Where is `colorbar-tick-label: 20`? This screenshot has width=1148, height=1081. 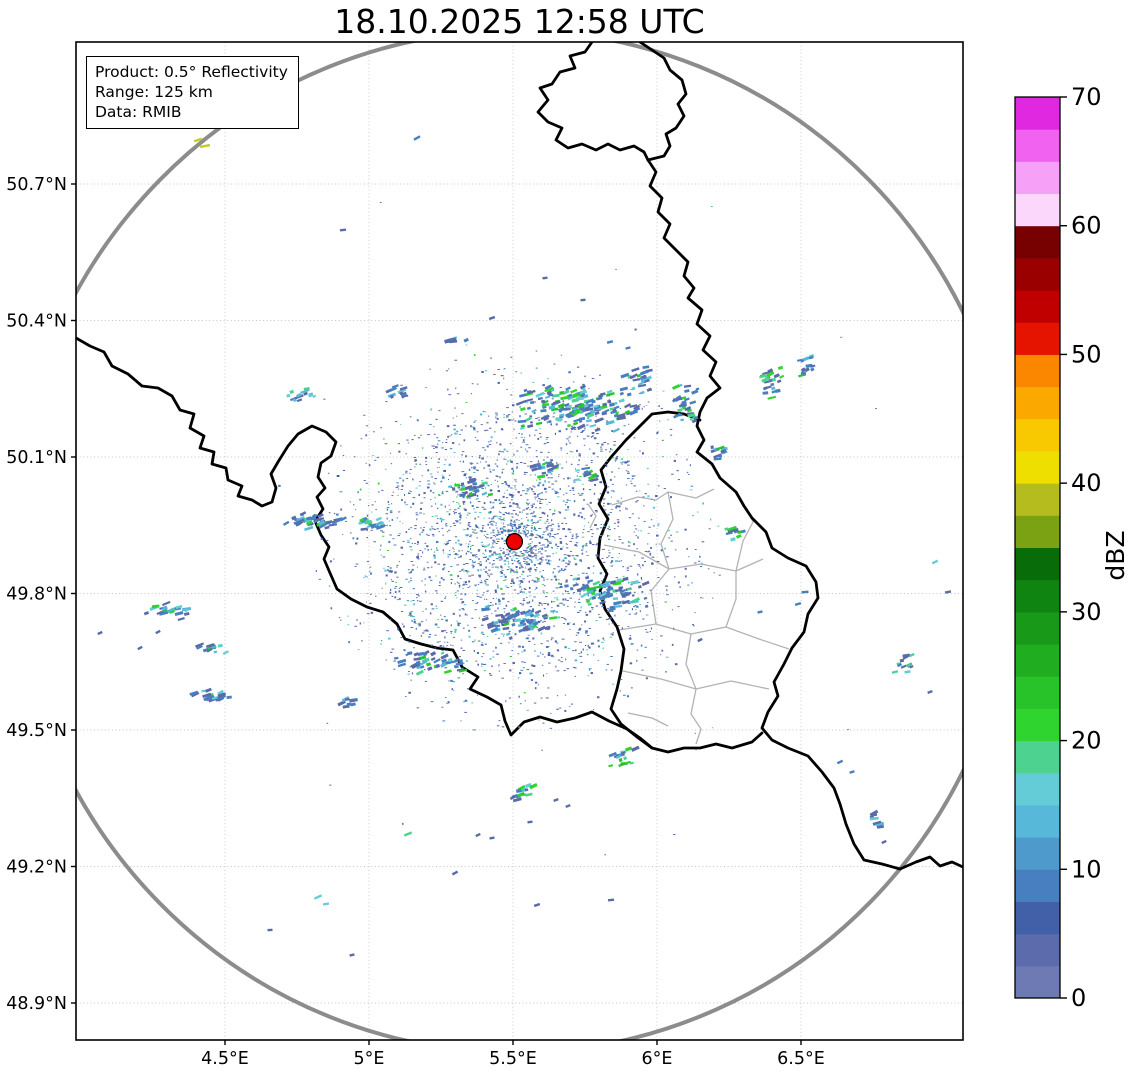 colorbar-tick-label: 20 is located at coordinates (1086, 741).